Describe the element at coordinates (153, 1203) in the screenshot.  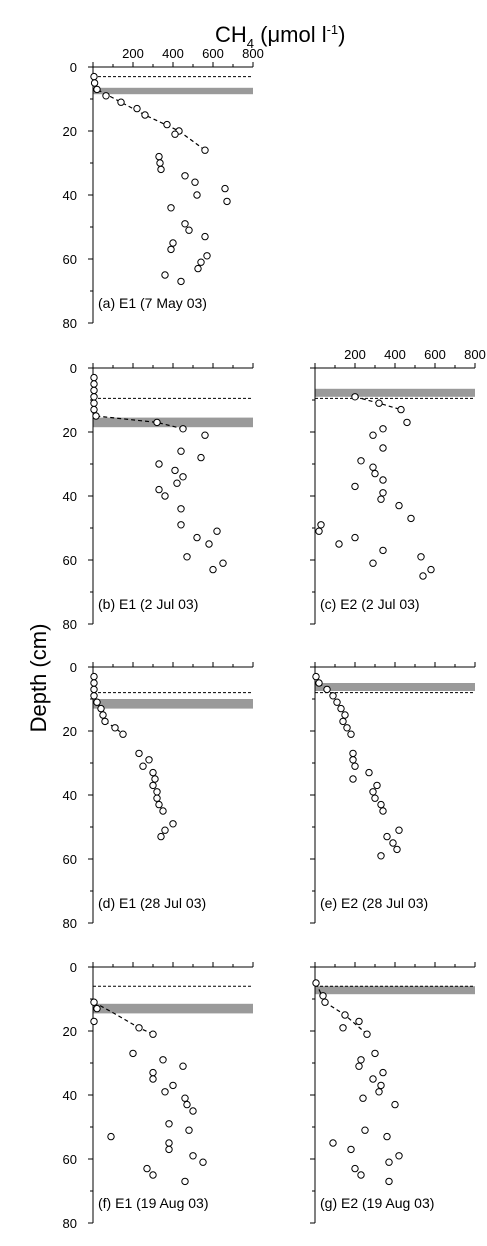
I see `panel-label-5: (f) E1 (19 Aug 03)` at that location.